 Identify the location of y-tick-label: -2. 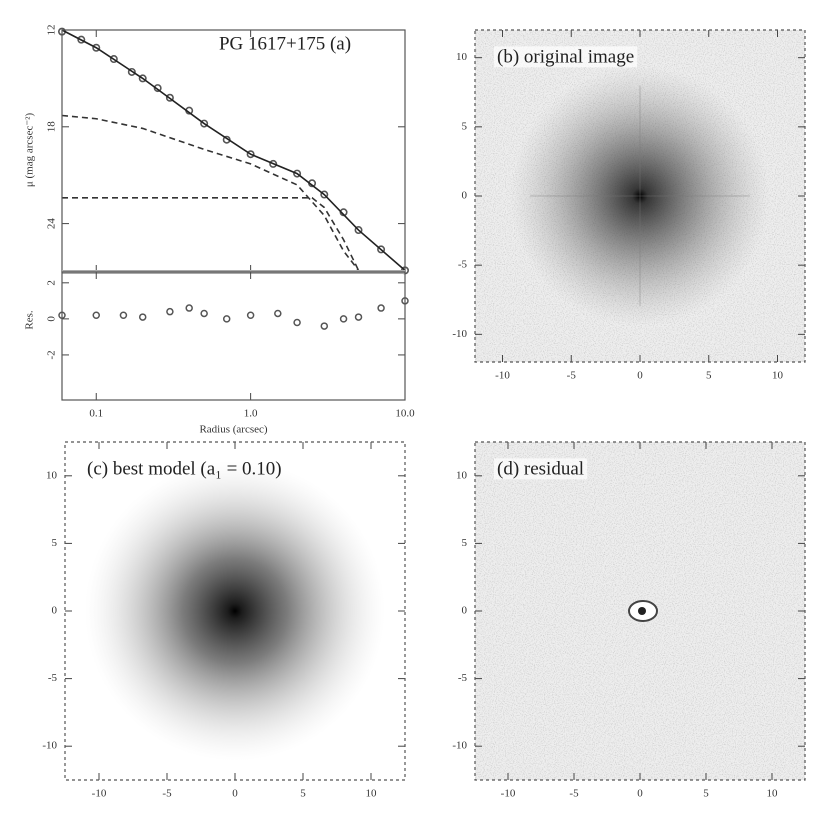
(52, 354).